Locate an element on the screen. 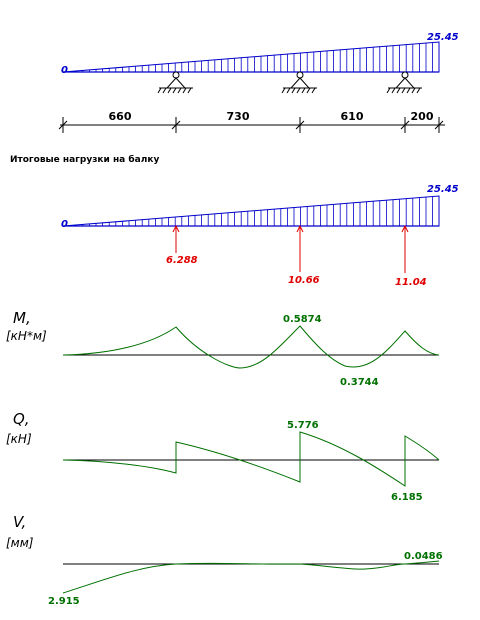  moment-min-label: 0.3744 is located at coordinates (359, 382).